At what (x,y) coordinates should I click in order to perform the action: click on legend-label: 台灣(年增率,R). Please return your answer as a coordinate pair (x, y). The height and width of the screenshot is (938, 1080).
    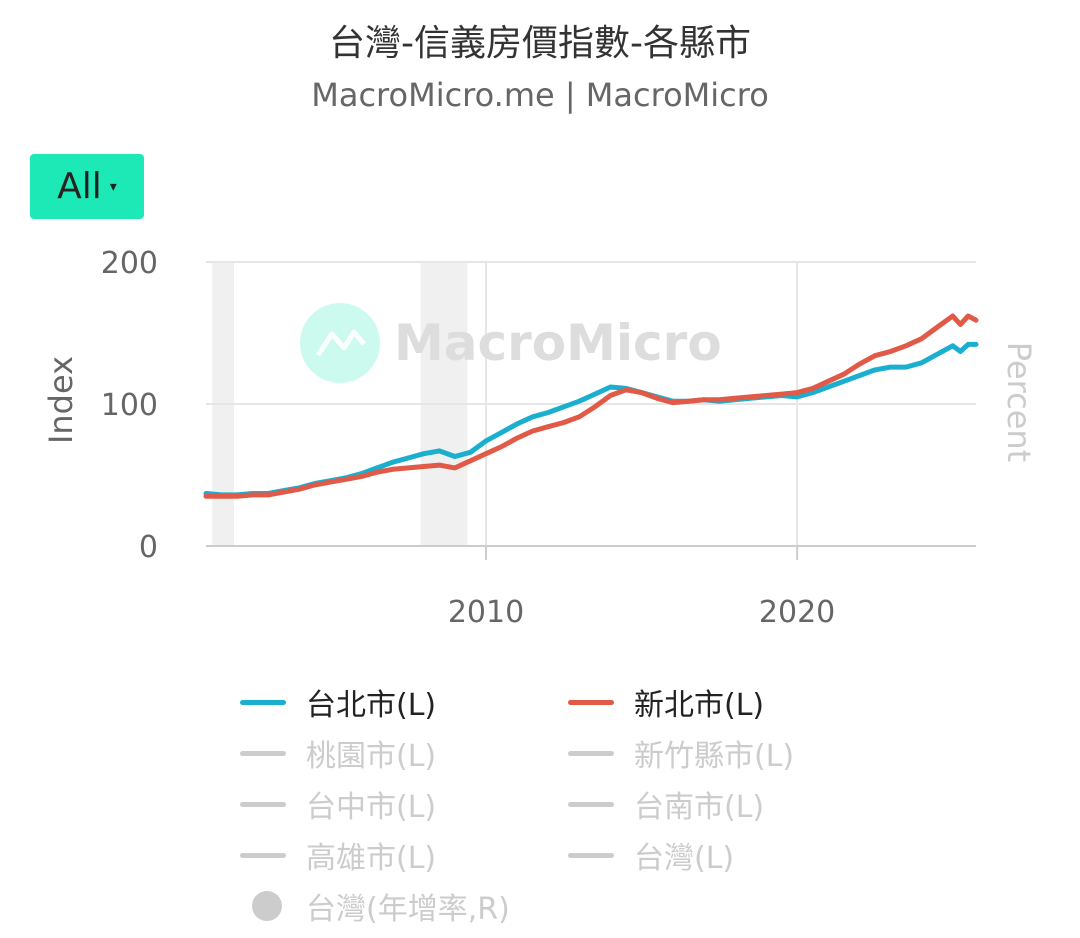
    Looking at the image, I should click on (408, 909).